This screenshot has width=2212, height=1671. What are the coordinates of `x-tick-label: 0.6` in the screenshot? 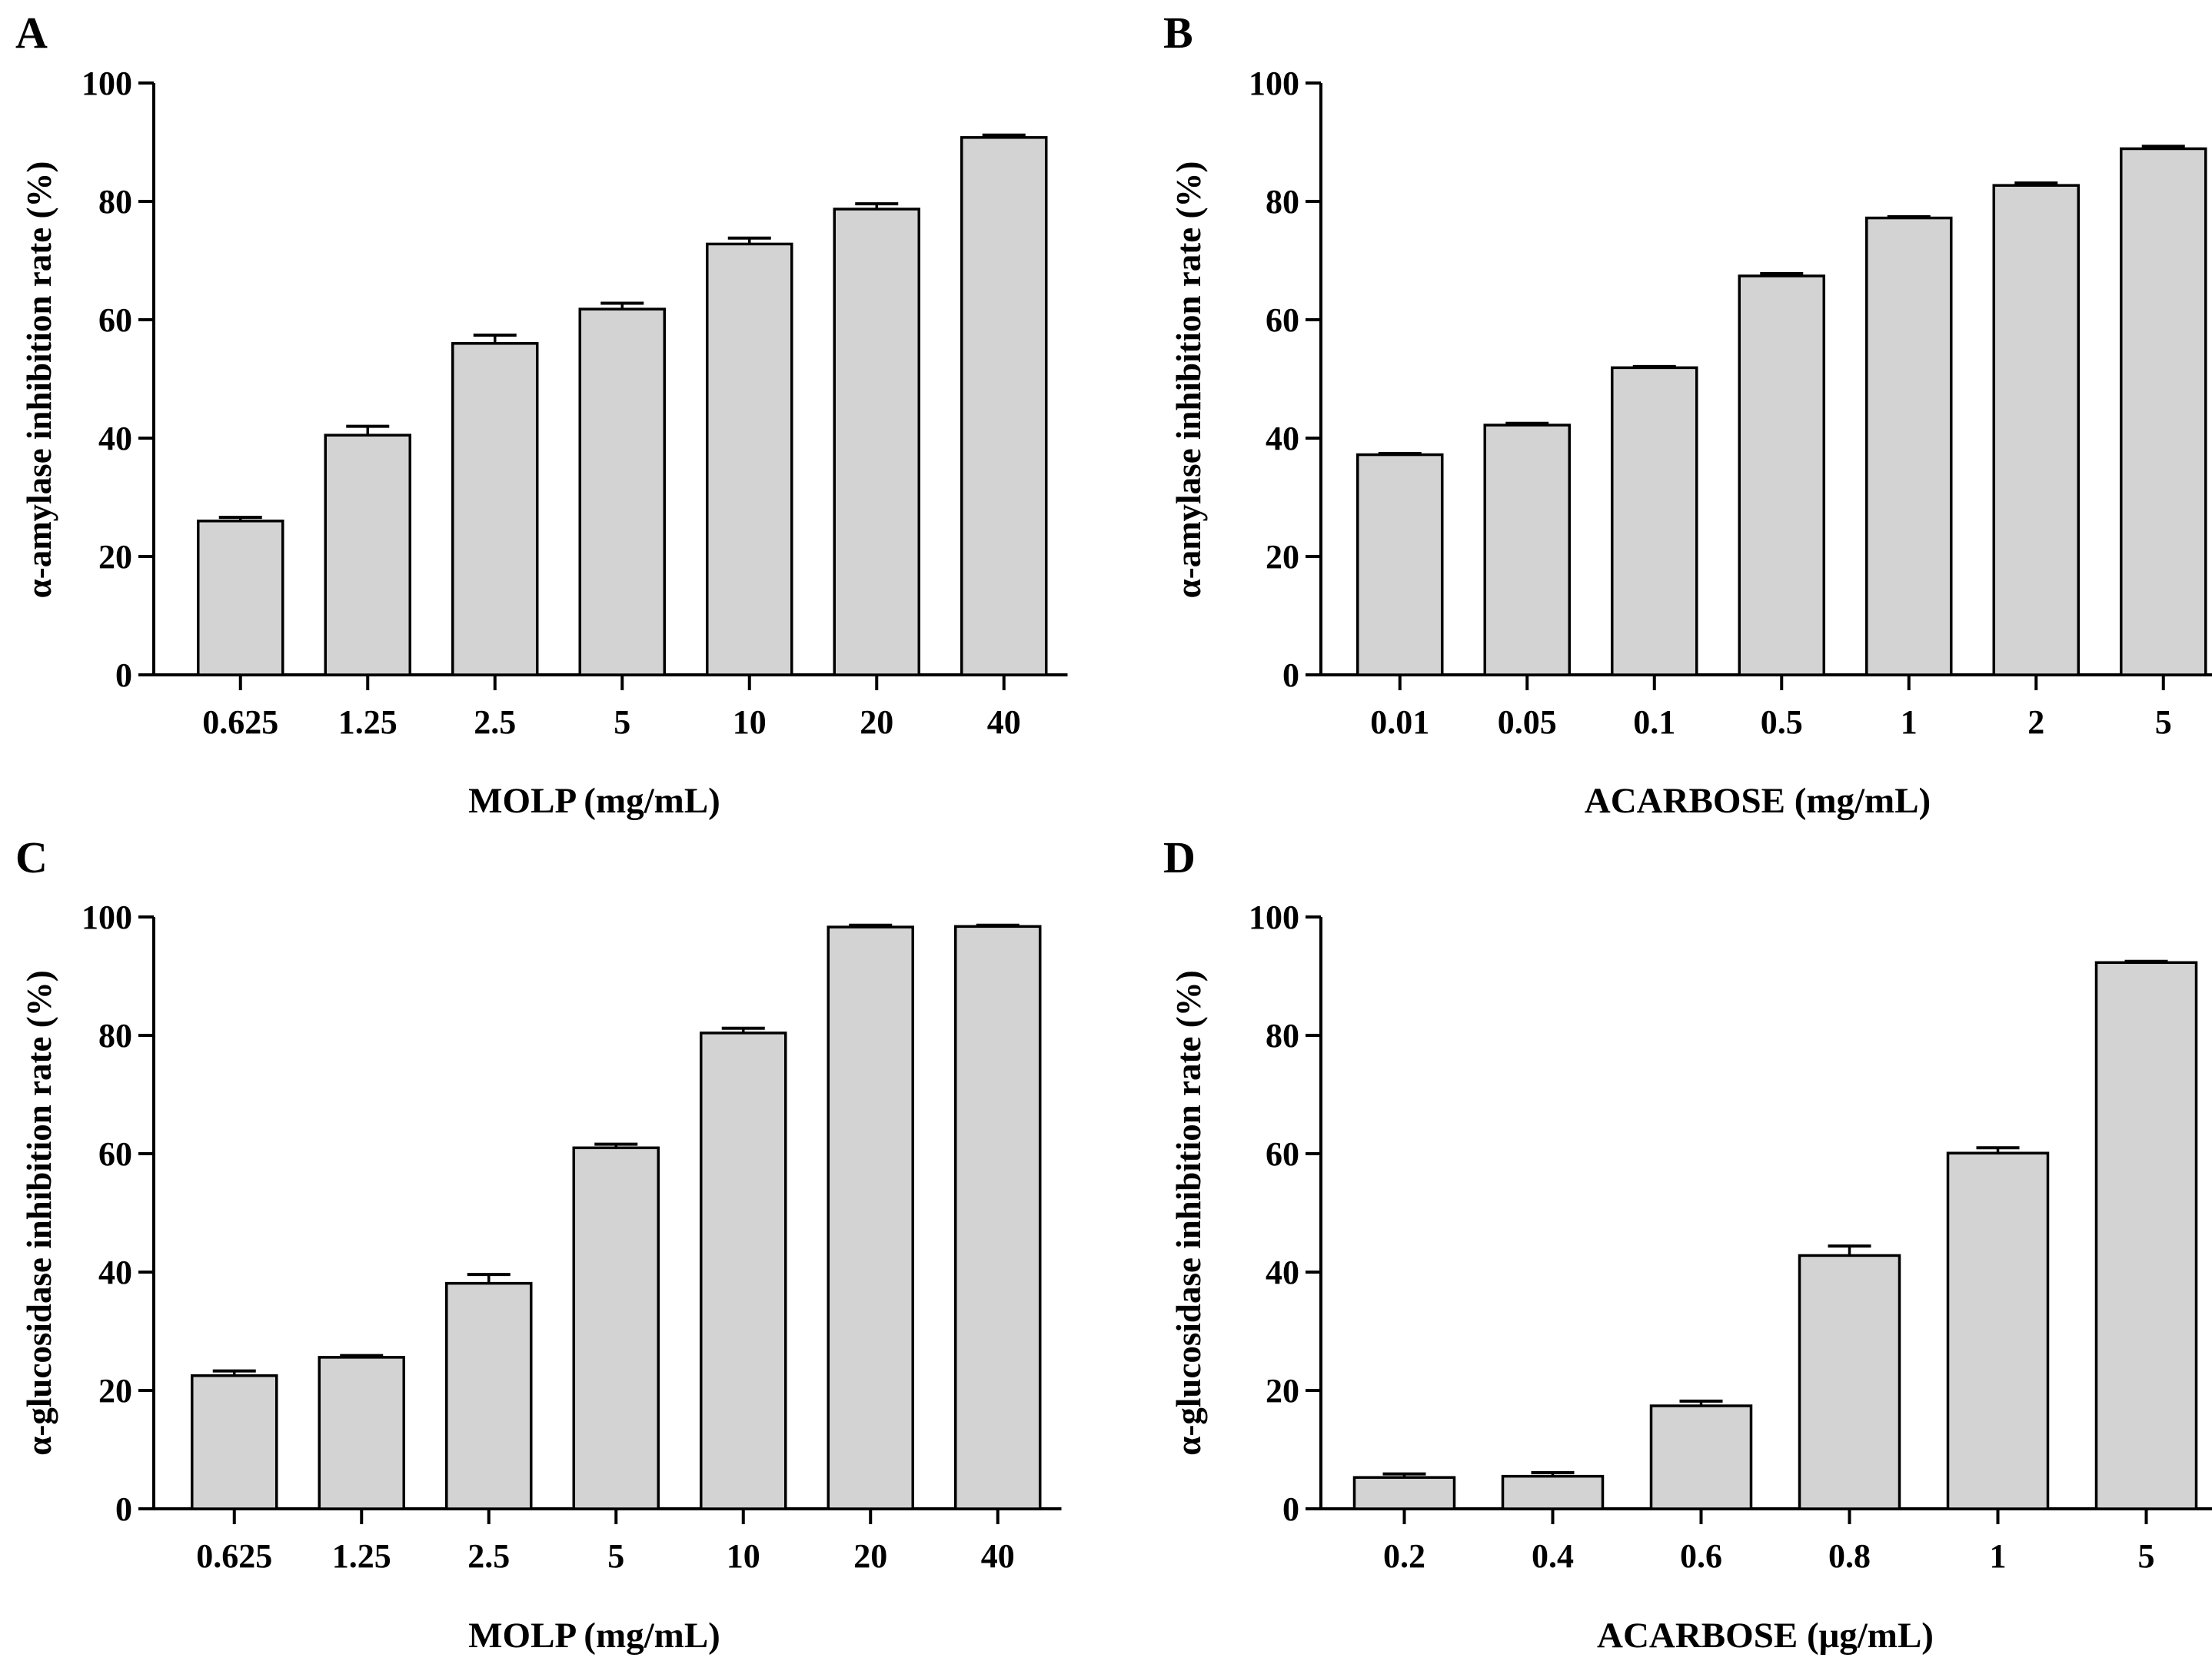 It's located at (1701, 1556).